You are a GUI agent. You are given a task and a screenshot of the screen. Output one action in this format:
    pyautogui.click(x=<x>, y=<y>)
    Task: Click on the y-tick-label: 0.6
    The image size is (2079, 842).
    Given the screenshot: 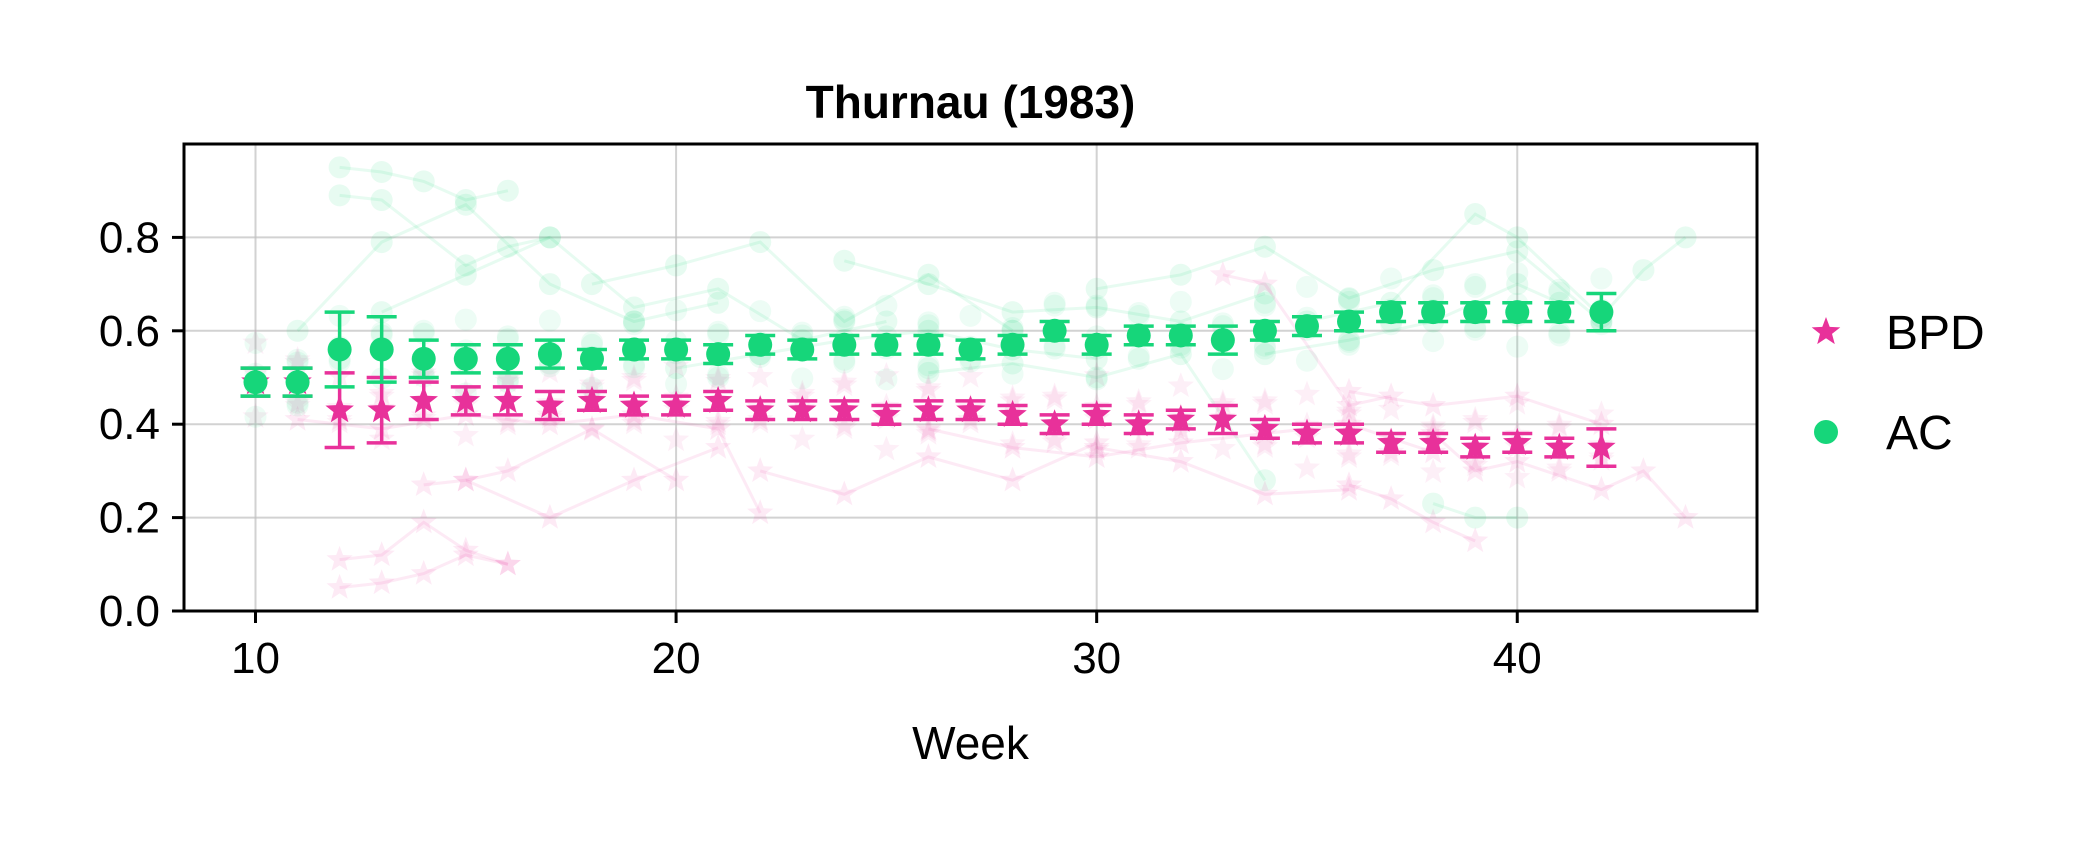 What is the action you would take?
    pyautogui.click(x=129, y=331)
    